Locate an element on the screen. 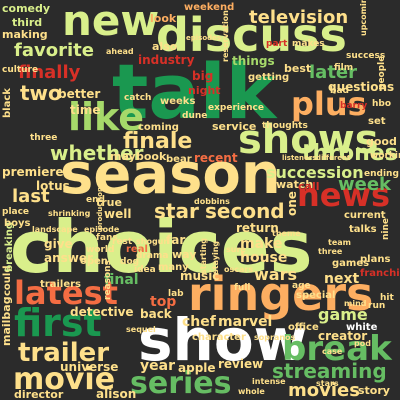 Image resolution: width=400 pixels, height=400 pixels. word-creator: creator is located at coordinates (342, 336).